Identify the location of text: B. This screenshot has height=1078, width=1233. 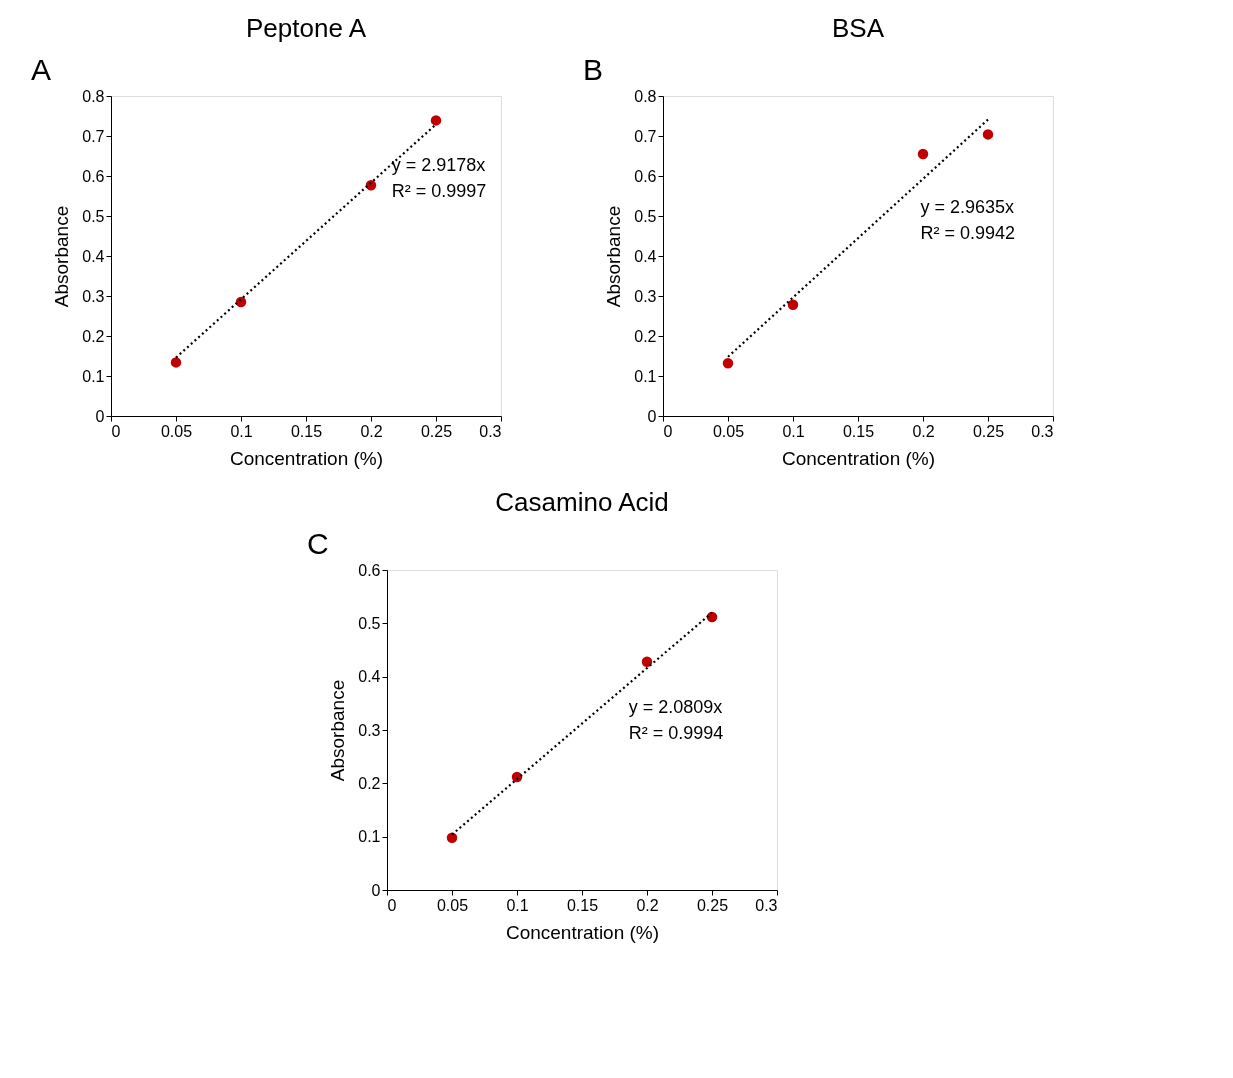
(593, 69).